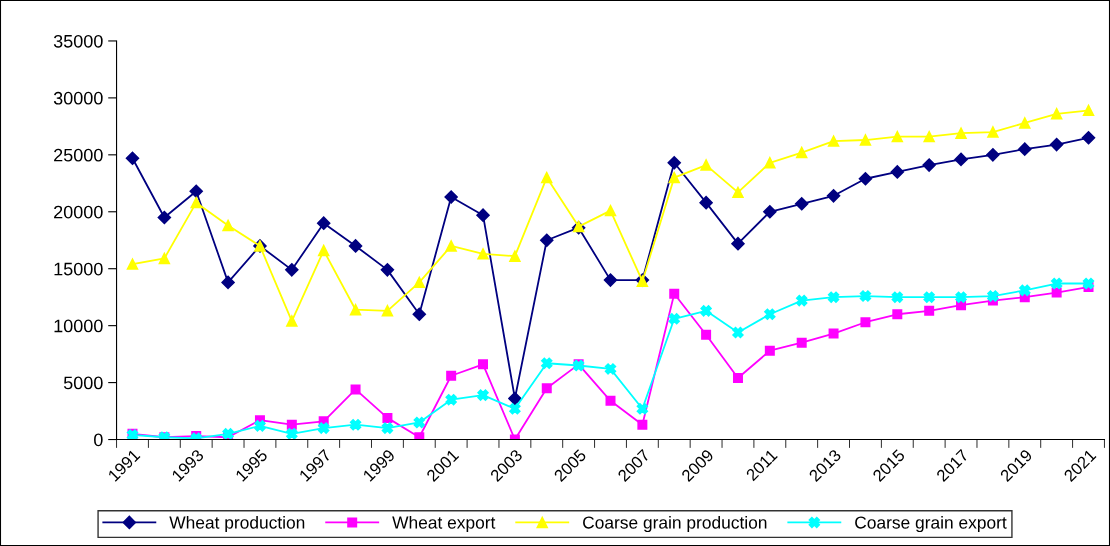 The image size is (1110, 546). Describe the element at coordinates (237, 524) in the screenshot. I see `legend-label: Wheat production` at that location.